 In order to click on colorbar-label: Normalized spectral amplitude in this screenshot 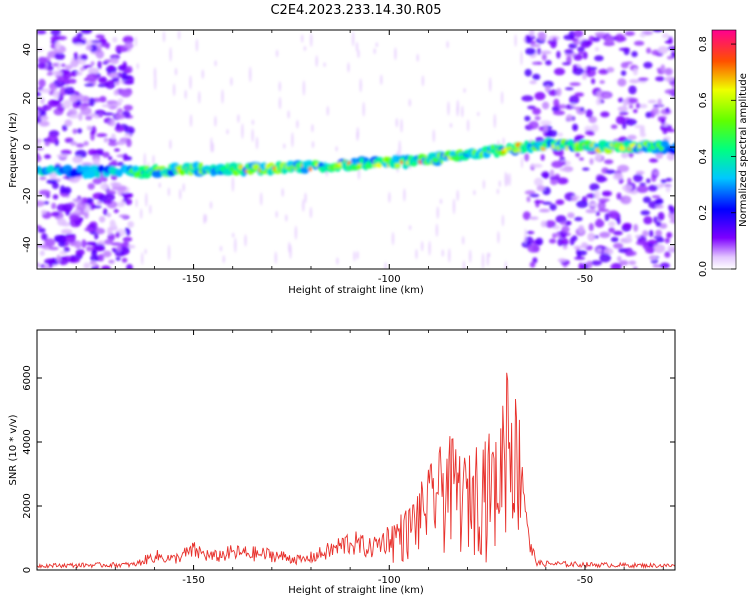, I will do `click(743, 150)`.